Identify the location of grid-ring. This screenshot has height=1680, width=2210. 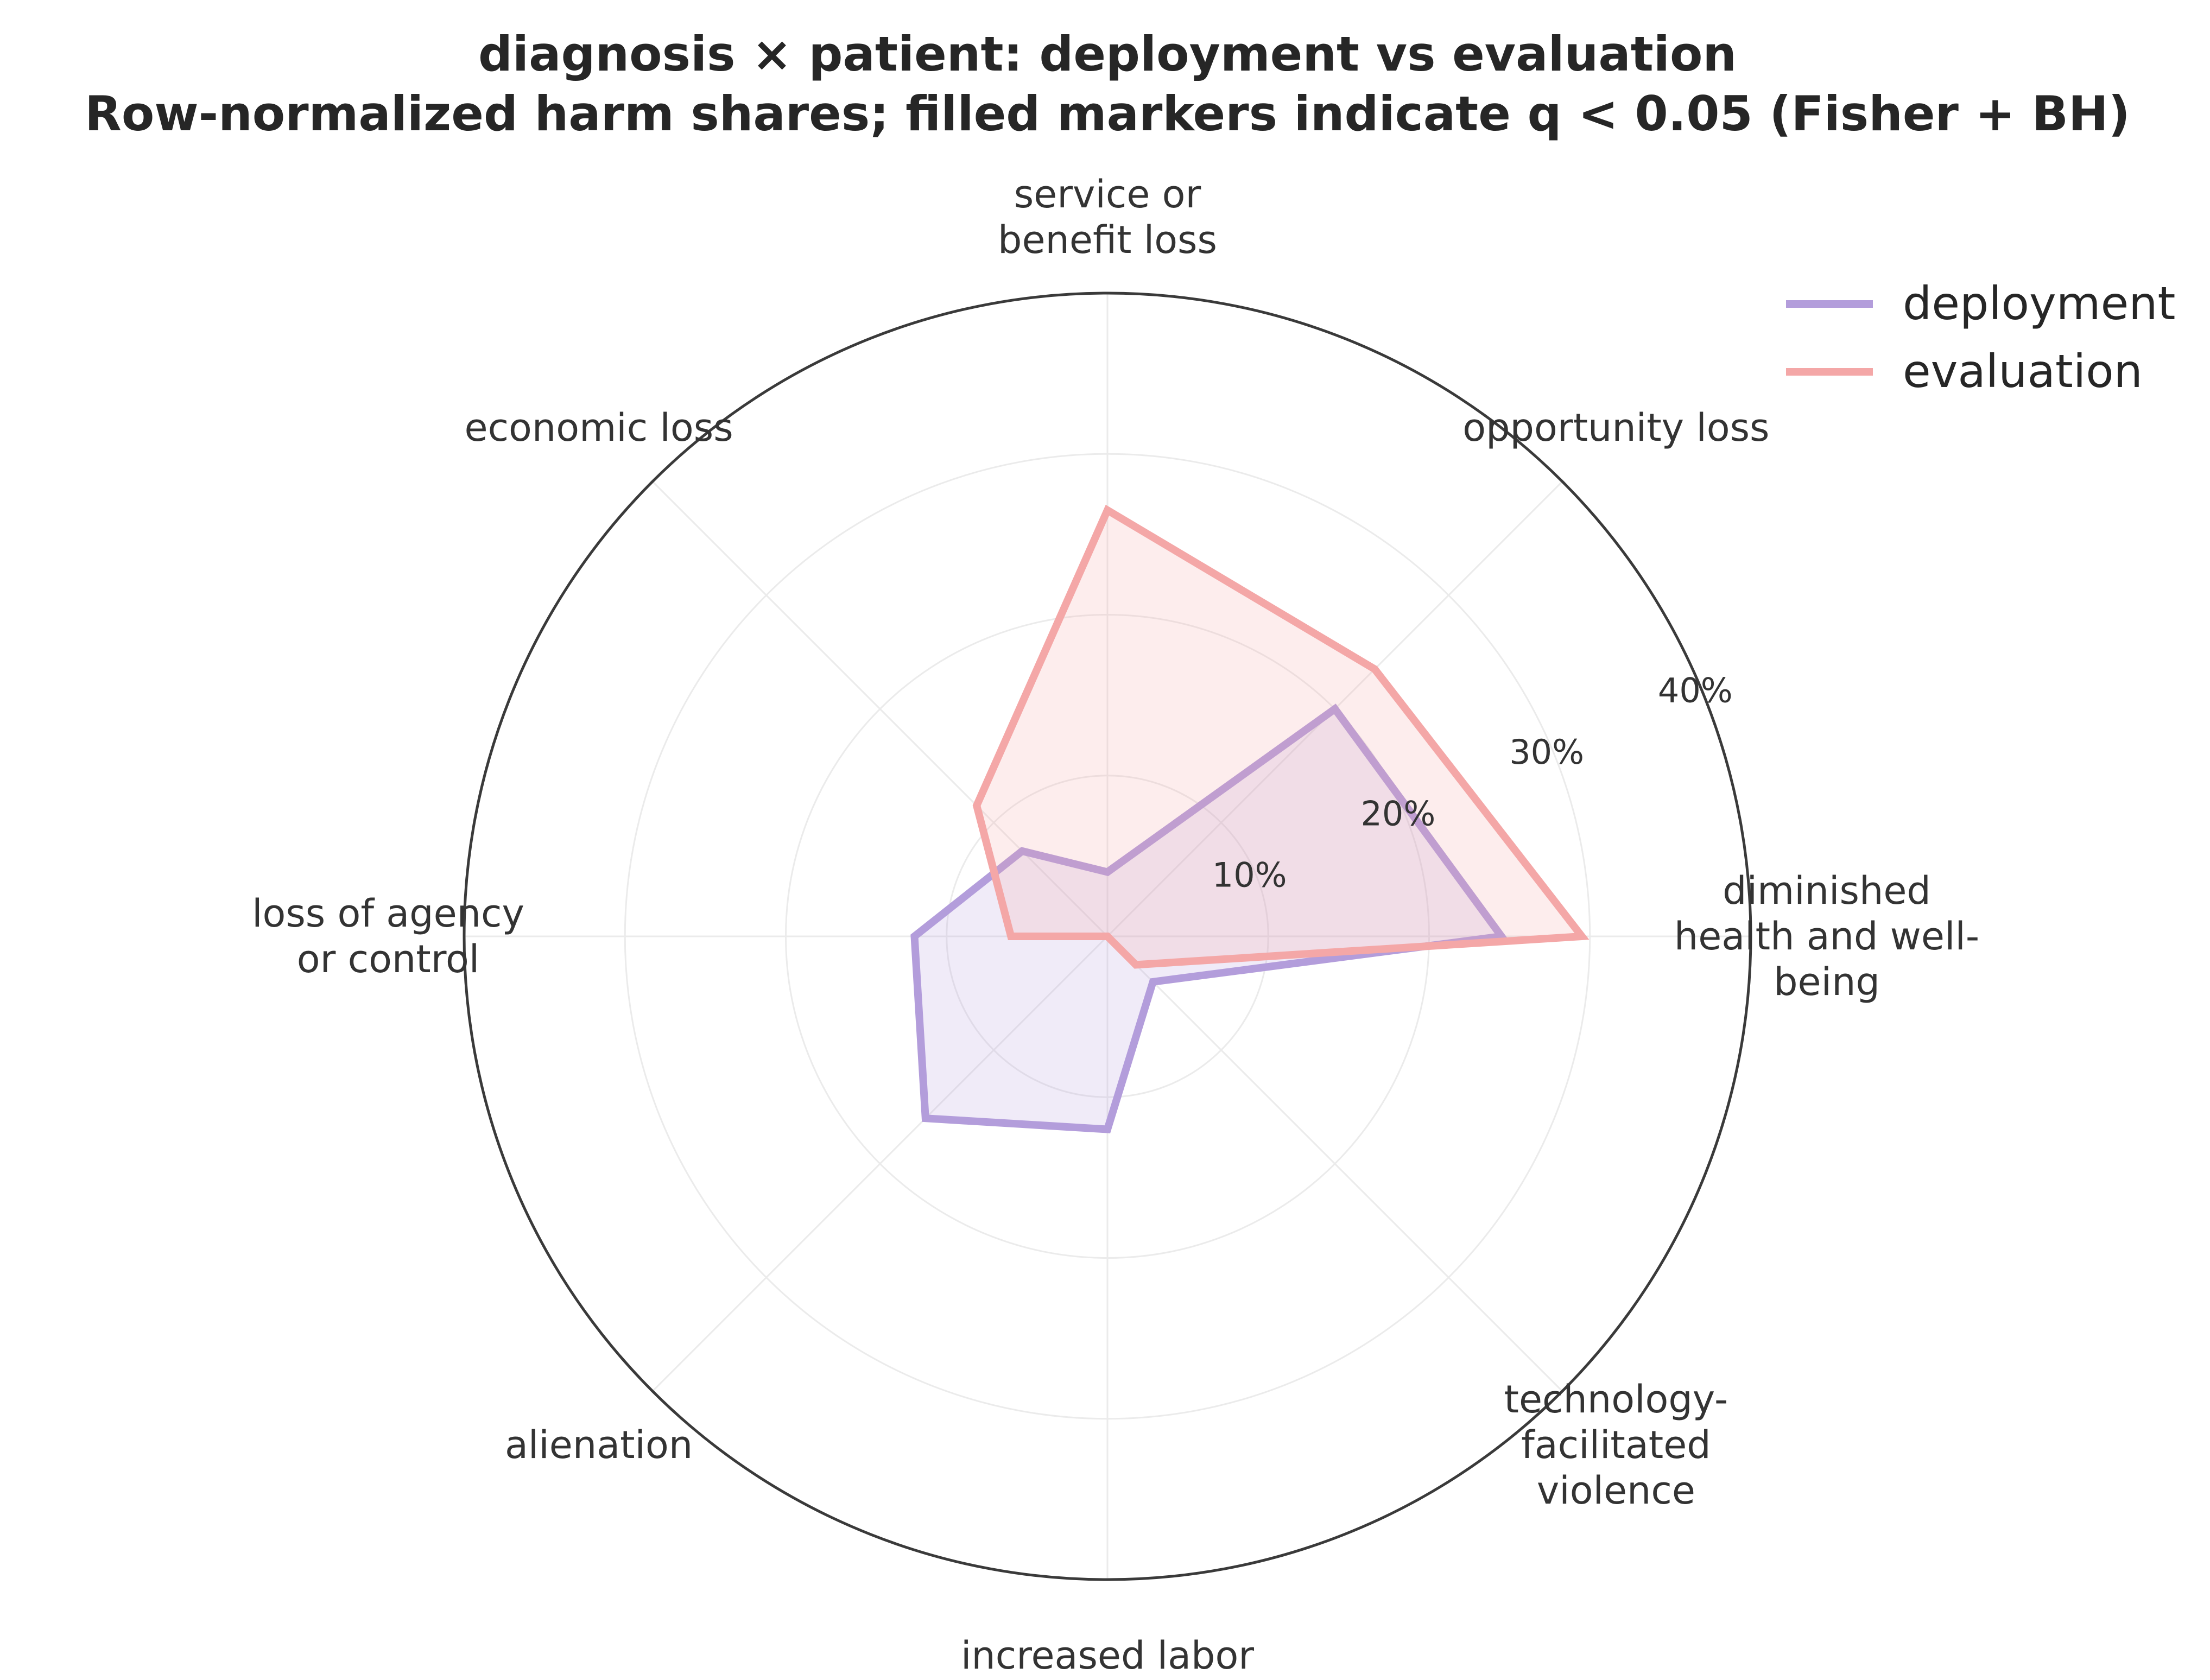
(1107, 936).